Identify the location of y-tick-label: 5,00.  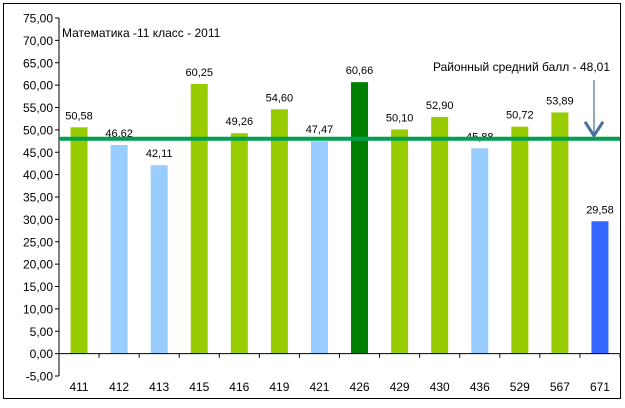
(42, 332).